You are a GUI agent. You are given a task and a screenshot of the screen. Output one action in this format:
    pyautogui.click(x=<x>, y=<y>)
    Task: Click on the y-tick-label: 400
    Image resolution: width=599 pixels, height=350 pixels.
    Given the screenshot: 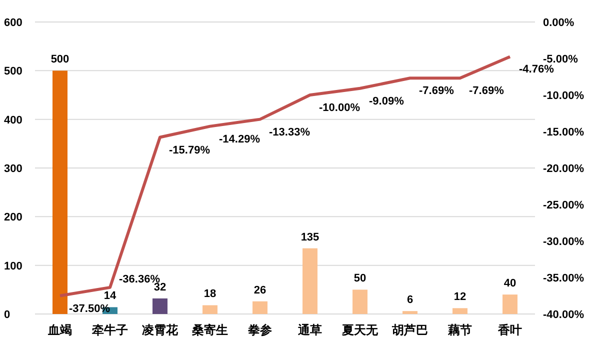 What is the action you would take?
    pyautogui.click(x=13, y=120)
    